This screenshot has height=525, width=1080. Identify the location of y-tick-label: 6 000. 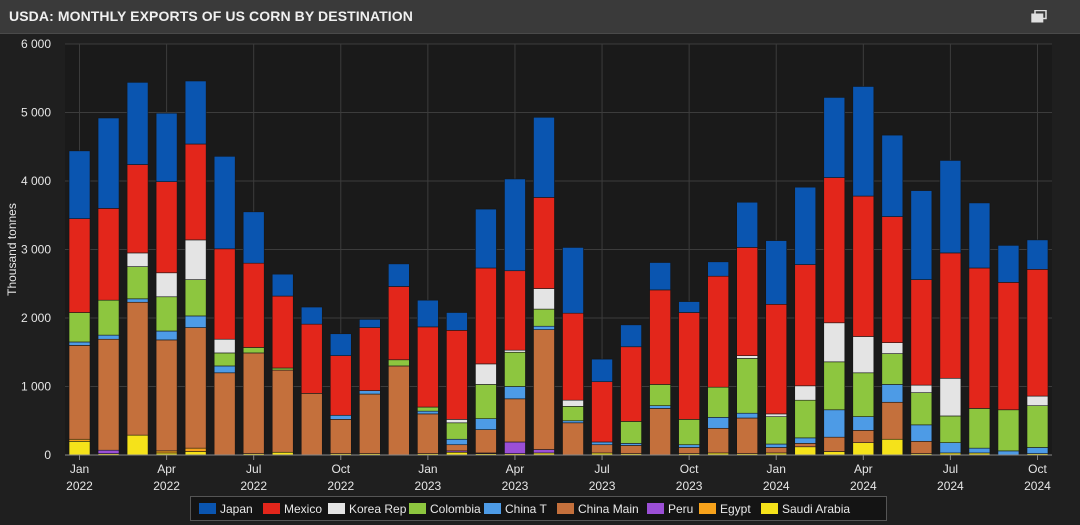
(36, 44).